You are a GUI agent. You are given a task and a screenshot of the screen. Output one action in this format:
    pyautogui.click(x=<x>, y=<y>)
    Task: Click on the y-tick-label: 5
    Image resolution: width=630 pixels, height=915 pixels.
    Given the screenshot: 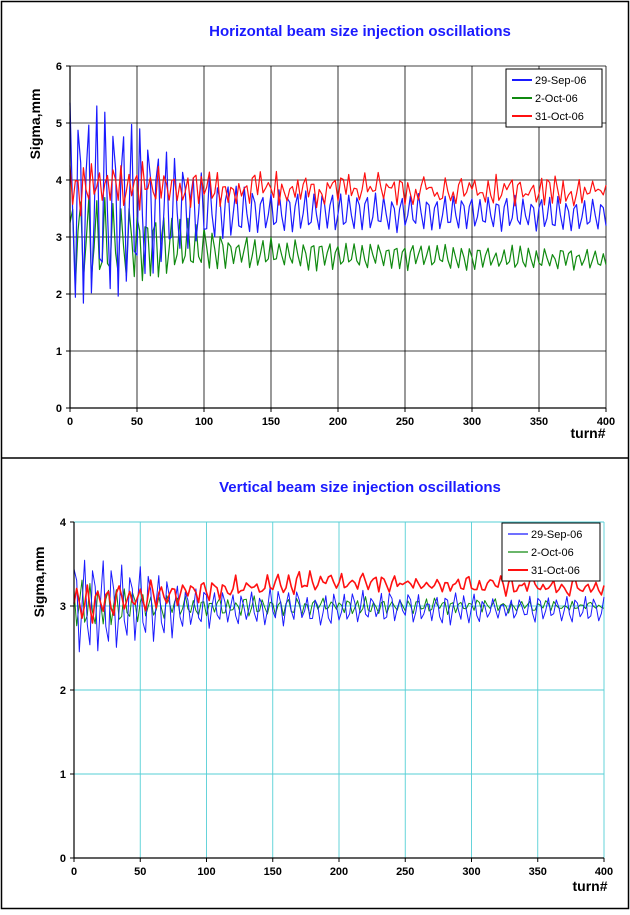 What is the action you would take?
    pyautogui.click(x=59, y=124)
    